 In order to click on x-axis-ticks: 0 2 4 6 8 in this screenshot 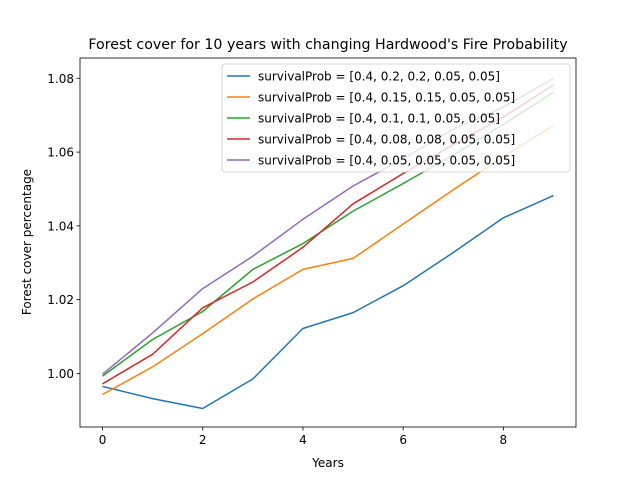, I will do `click(303, 437)`.